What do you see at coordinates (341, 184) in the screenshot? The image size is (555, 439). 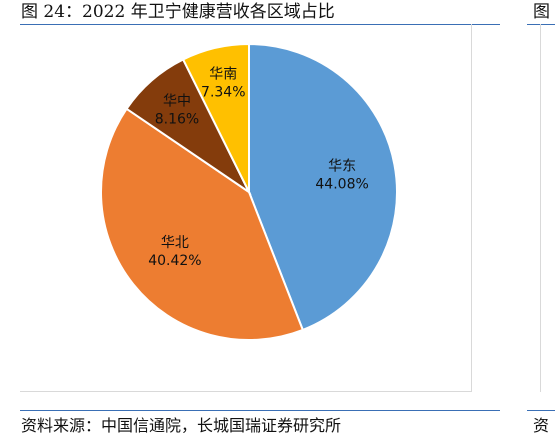 I see `slice-percent-label: 44.08%` at bounding box center [341, 184].